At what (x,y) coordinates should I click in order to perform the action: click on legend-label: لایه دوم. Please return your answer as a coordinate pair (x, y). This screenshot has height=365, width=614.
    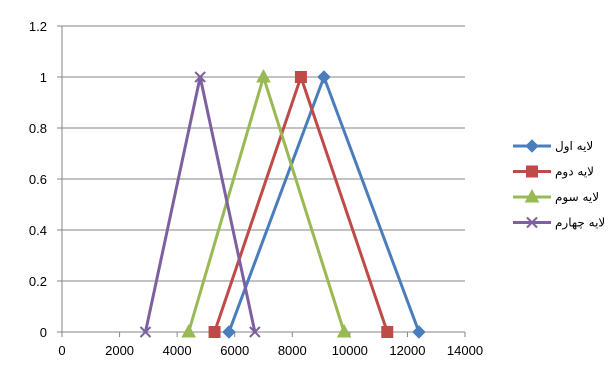
    Looking at the image, I should click on (574, 172).